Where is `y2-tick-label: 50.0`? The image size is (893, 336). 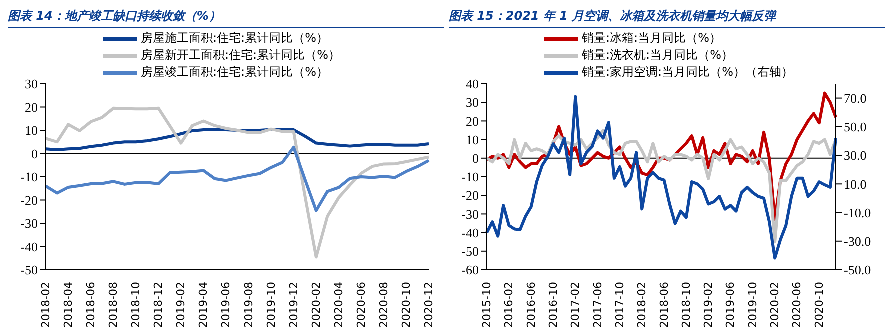 y2-tick-label: 50.0 is located at coordinates (855, 127).